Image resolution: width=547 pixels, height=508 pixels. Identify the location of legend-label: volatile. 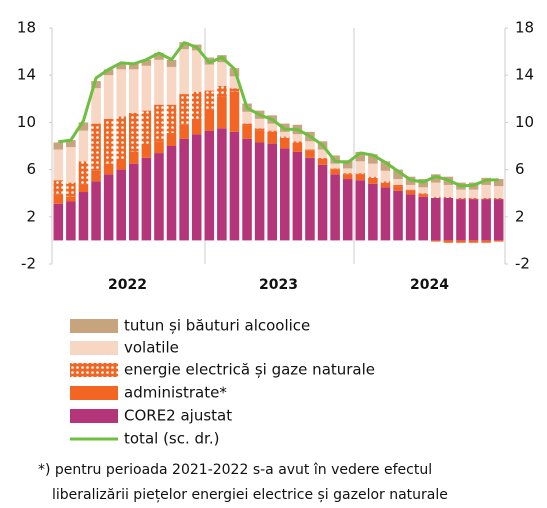
(151, 348).